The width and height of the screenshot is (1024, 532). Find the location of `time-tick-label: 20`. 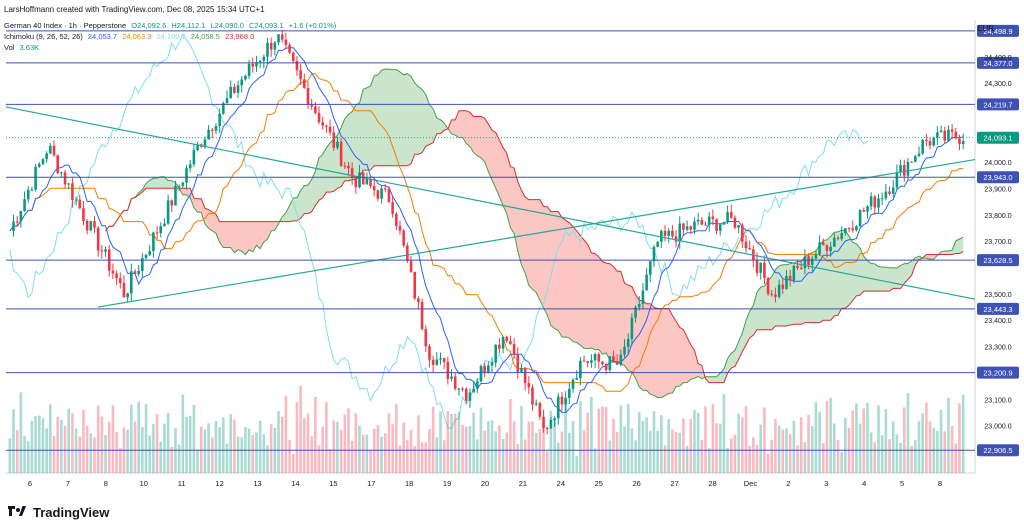

time-tick-label: 20 is located at coordinates (485, 483).